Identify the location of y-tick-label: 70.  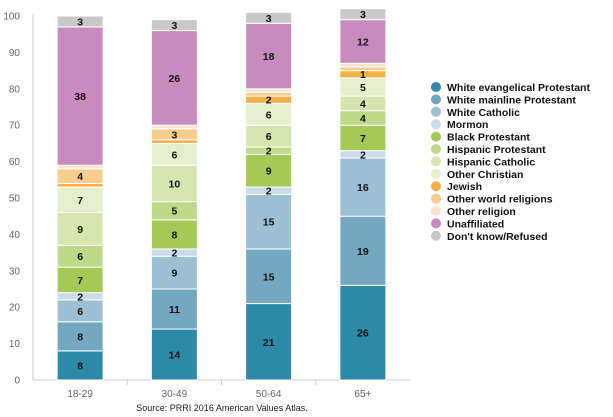
(15, 126).